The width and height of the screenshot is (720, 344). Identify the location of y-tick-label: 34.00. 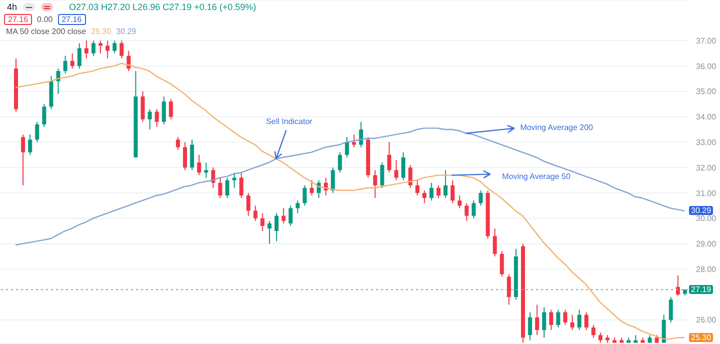
(706, 117).